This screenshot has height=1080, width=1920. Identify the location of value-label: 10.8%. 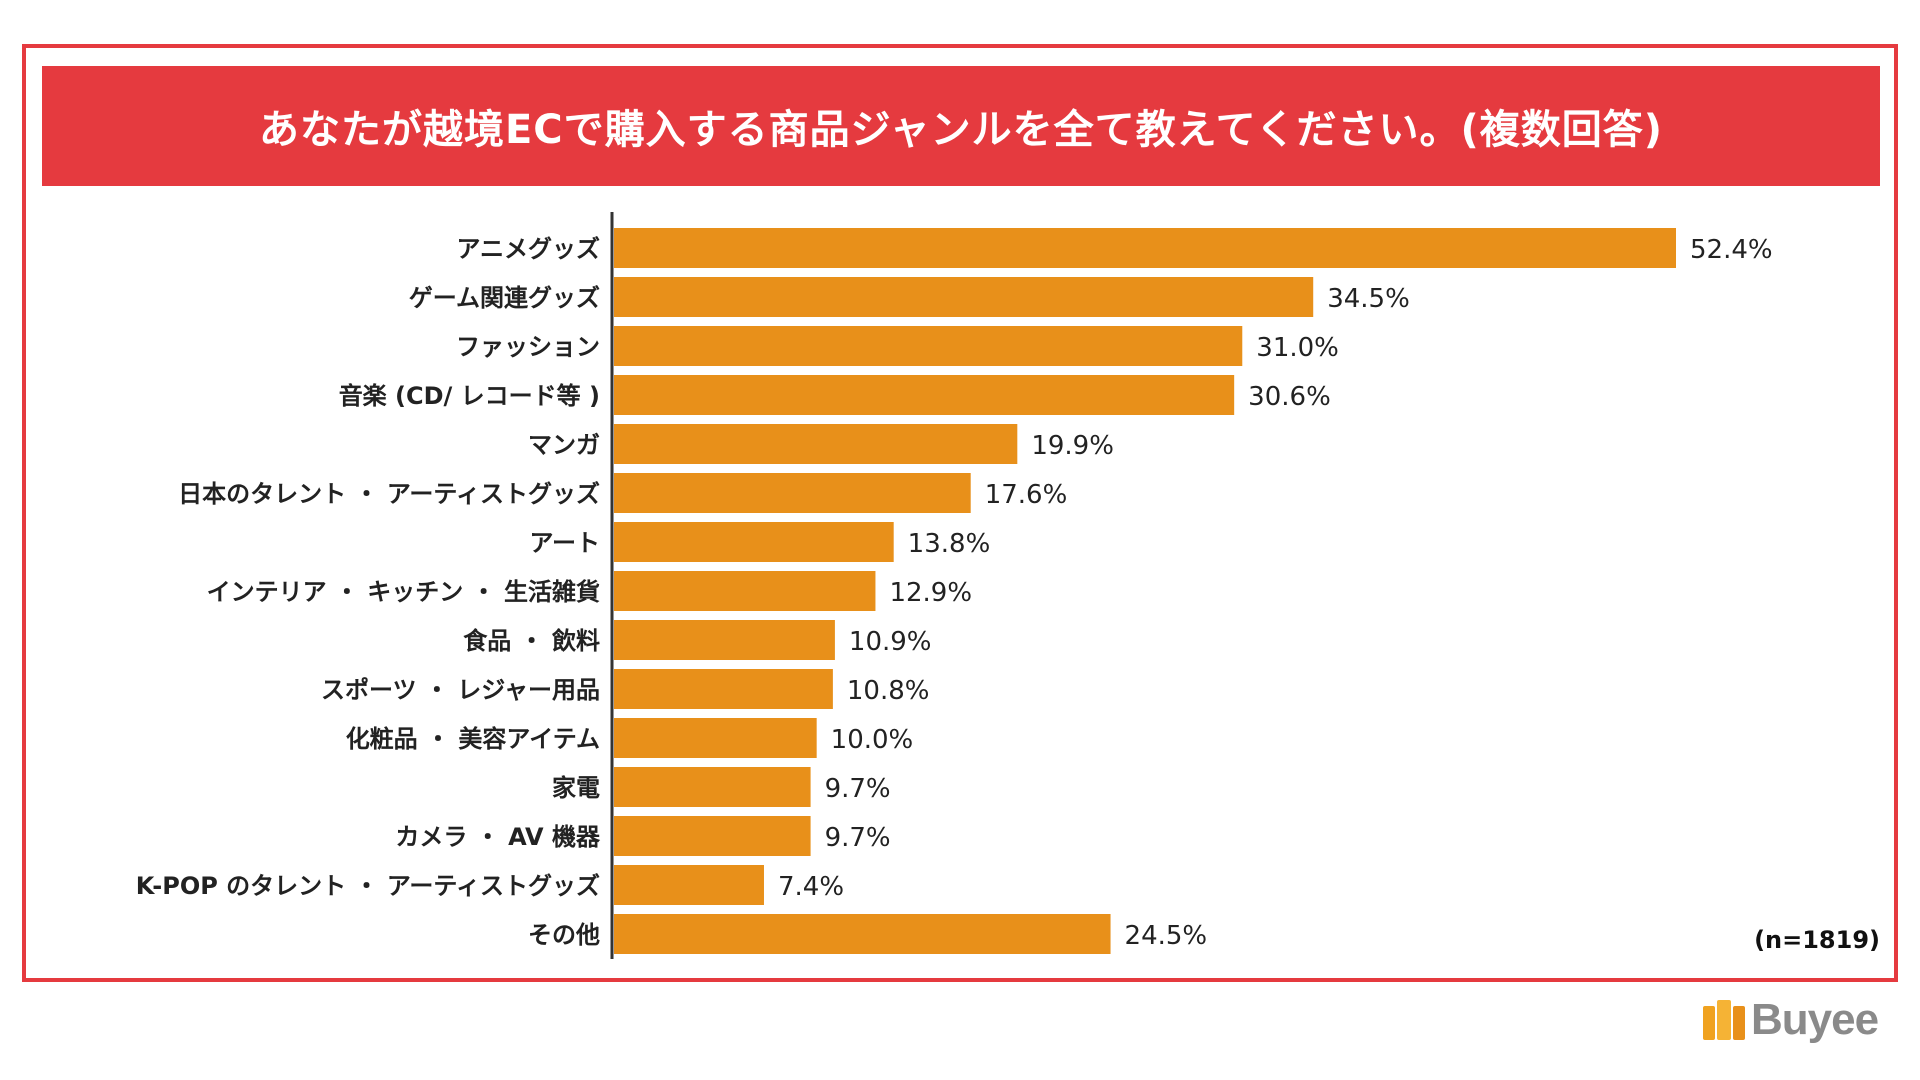
(888, 691).